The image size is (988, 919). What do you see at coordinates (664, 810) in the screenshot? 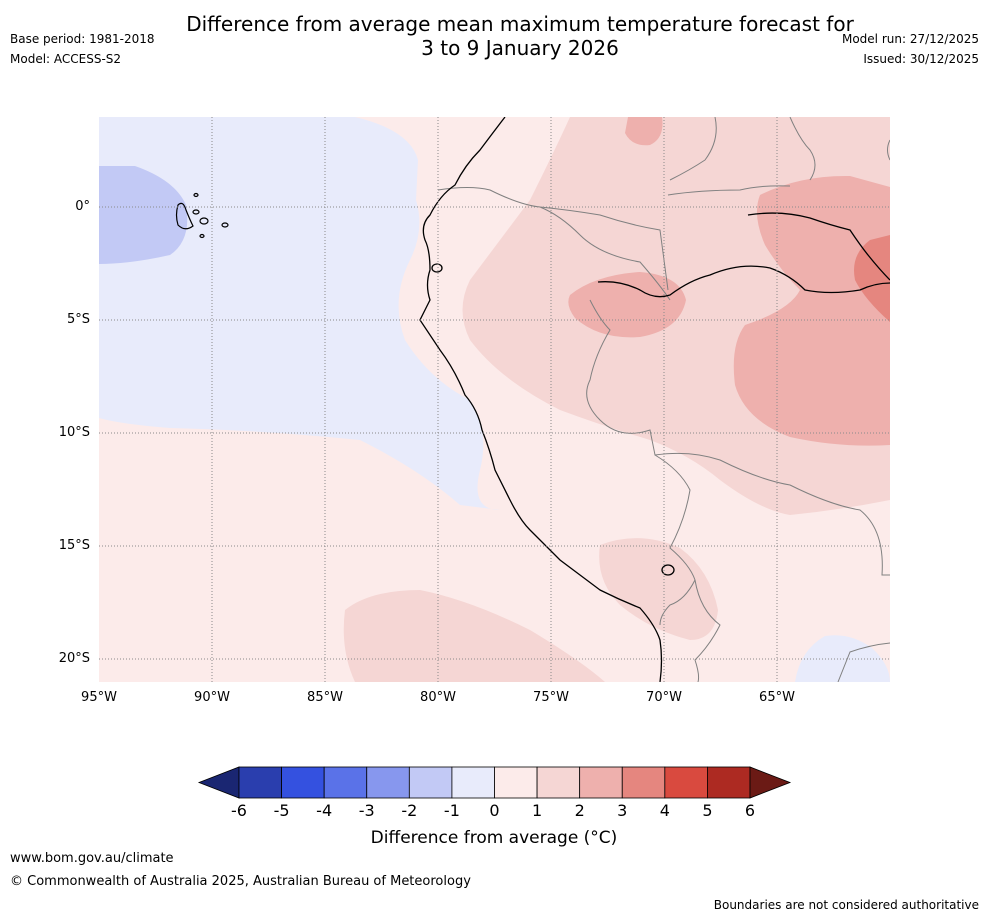
I see `colorbar-tick-label: 4` at bounding box center [664, 810].